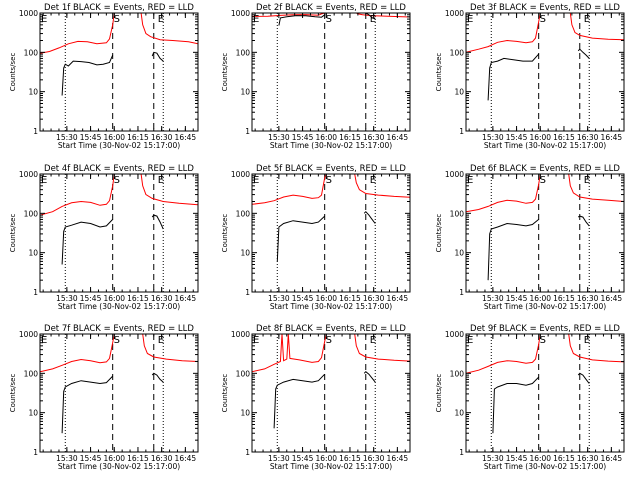  I want to click on panel-title: Det 5f BLACK = Events, RED = LLD, so click(331, 169).